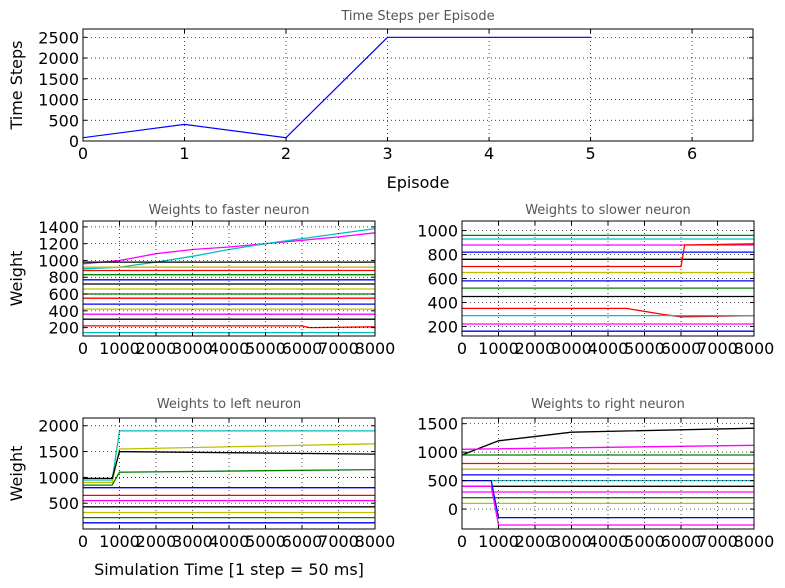 This screenshot has width=785, height=588. I want to click on chart-title: Weights to right neuron, so click(608, 404).